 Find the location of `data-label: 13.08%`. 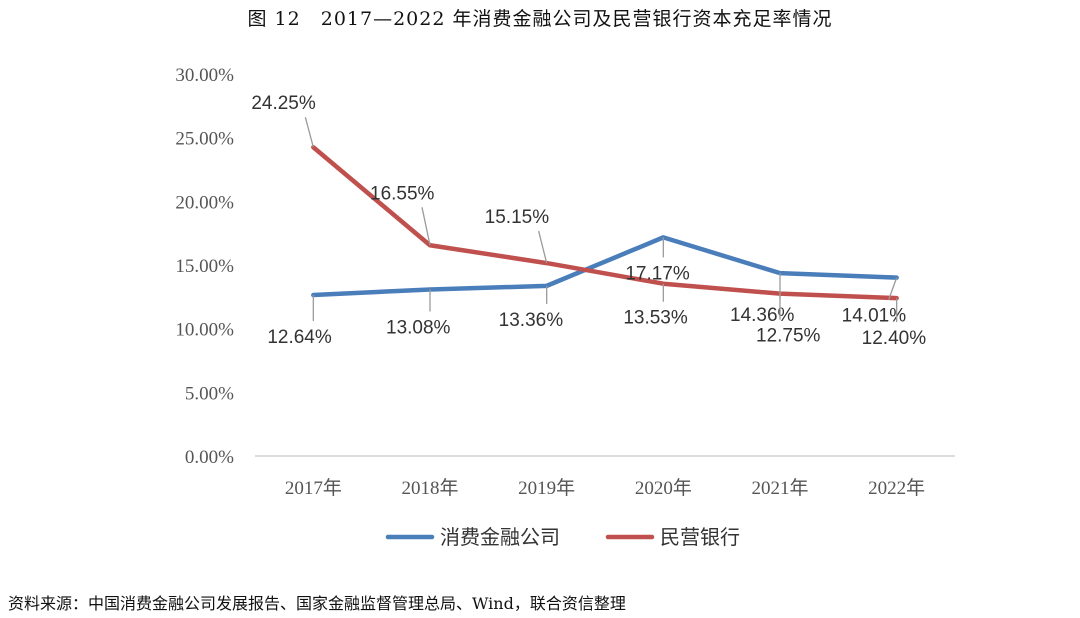

data-label: 13.08% is located at coordinates (418, 327).